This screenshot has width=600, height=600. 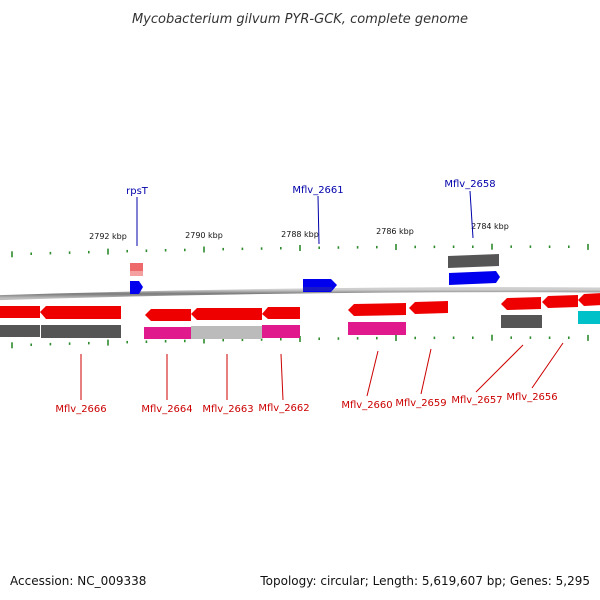 What do you see at coordinates (377, 309) in the screenshot?
I see `feature-mflv-2660-gene` at bounding box center [377, 309].